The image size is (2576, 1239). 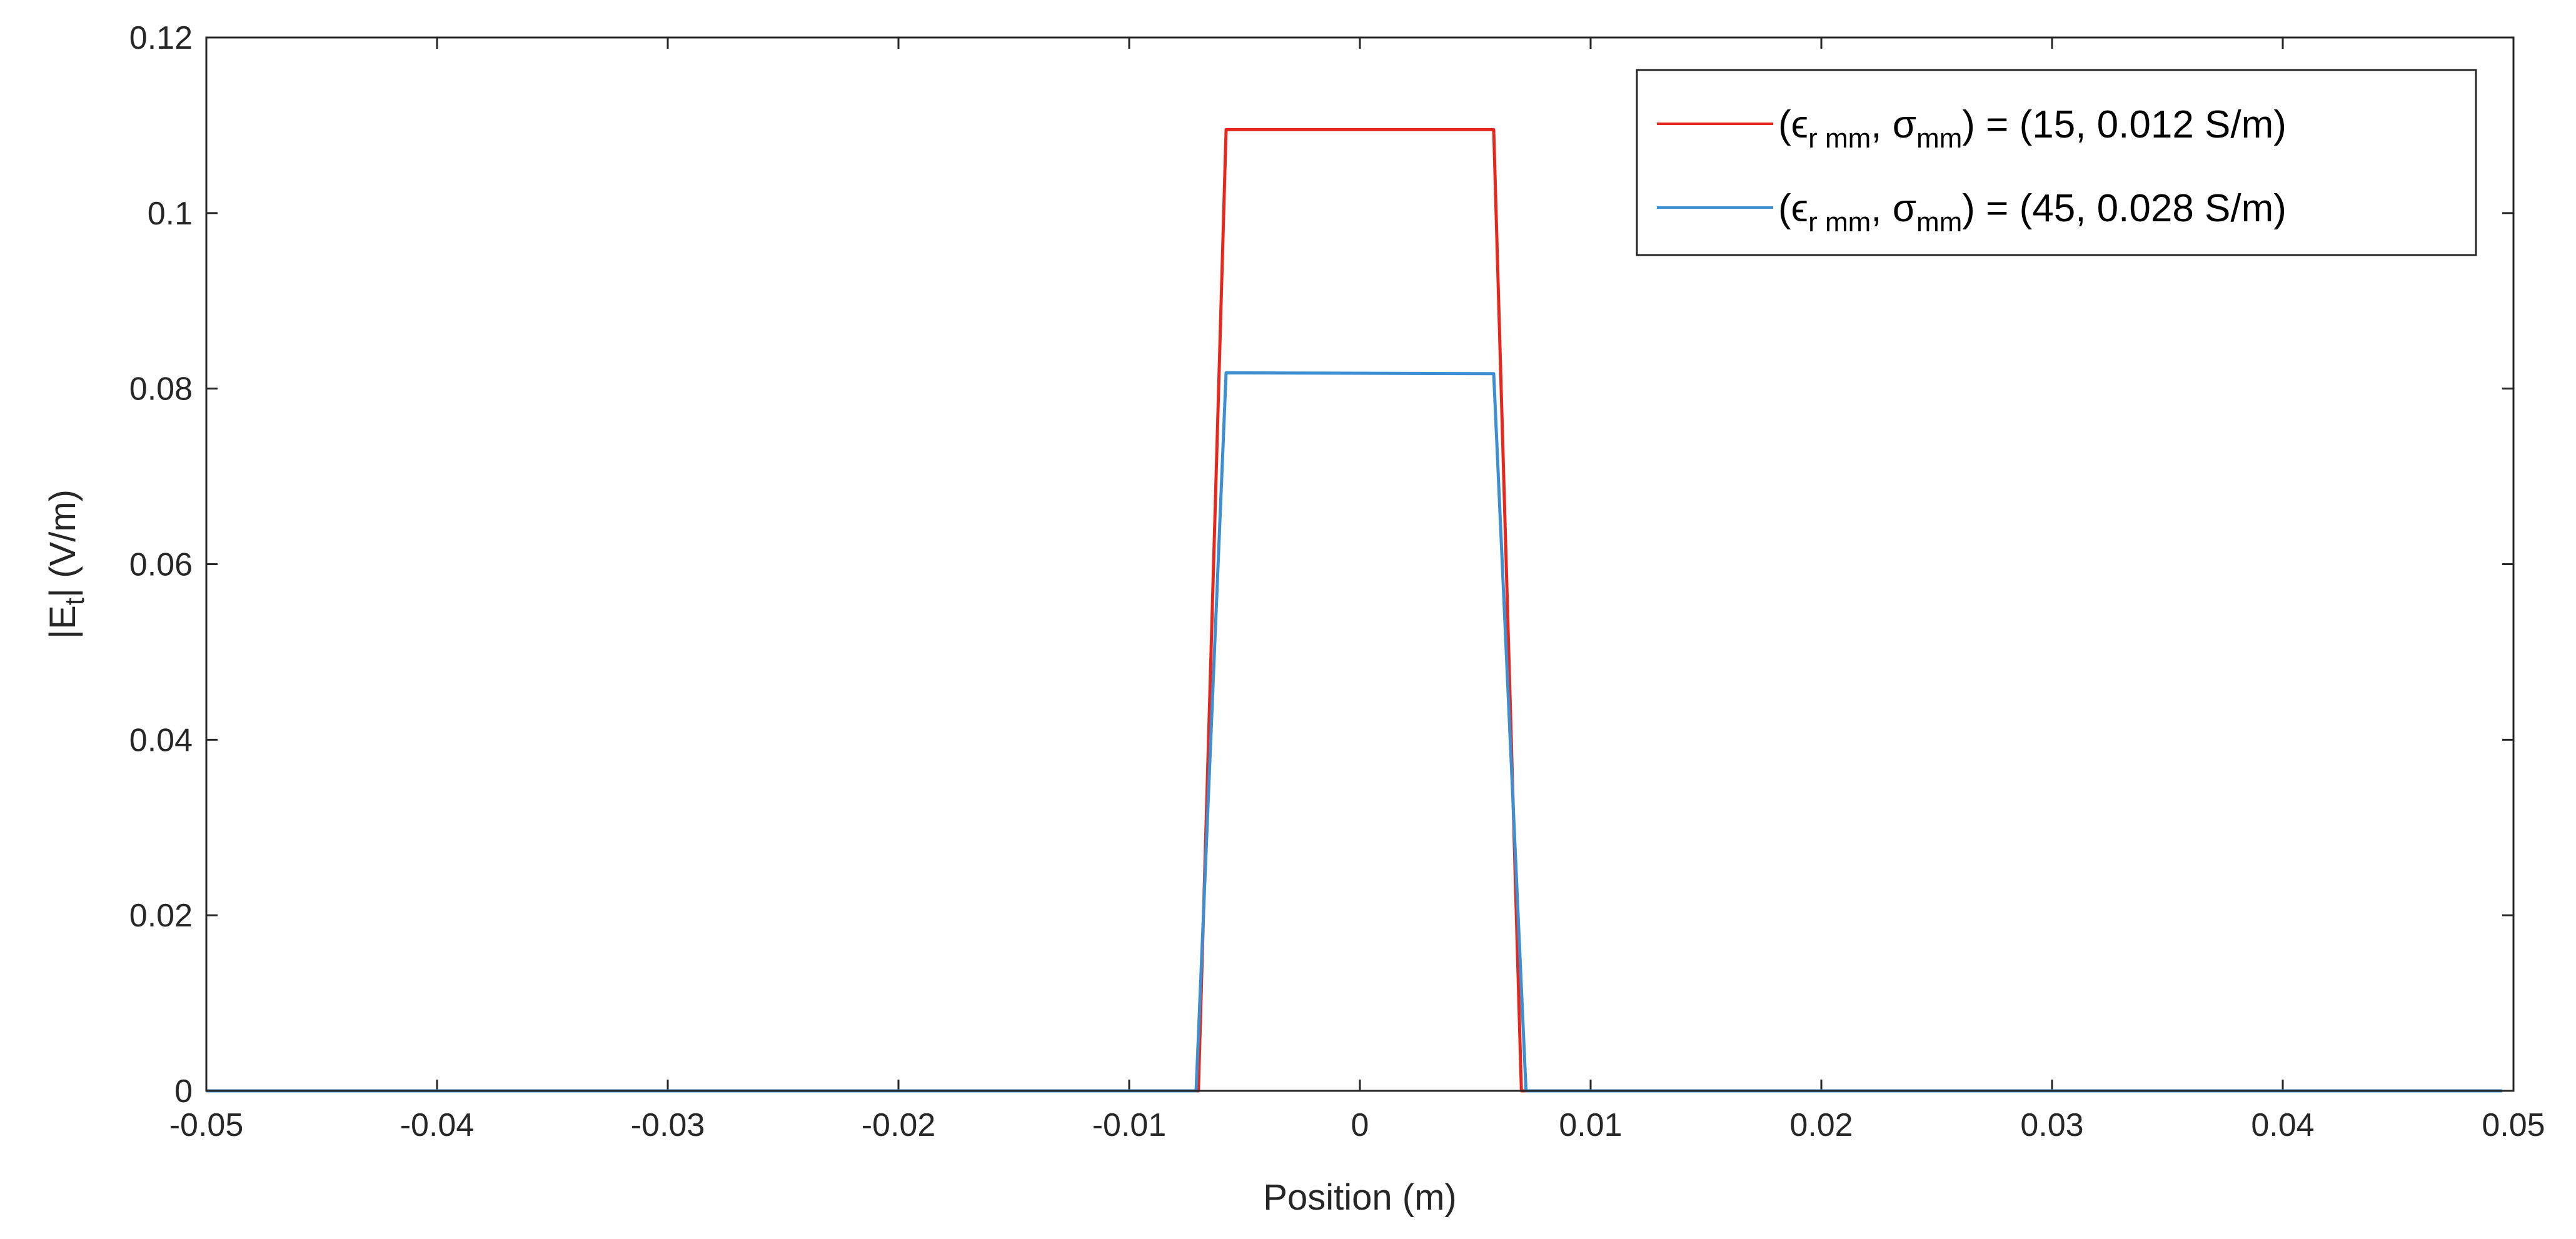 I want to click on y-tick-label: 0, so click(x=183, y=1091).